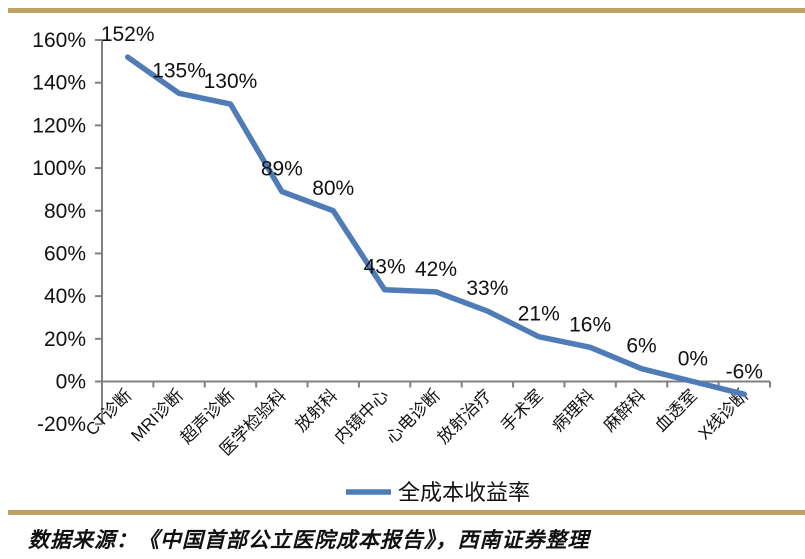  Describe the element at coordinates (624, 410) in the screenshot. I see `category-label: 麻醉科` at that location.